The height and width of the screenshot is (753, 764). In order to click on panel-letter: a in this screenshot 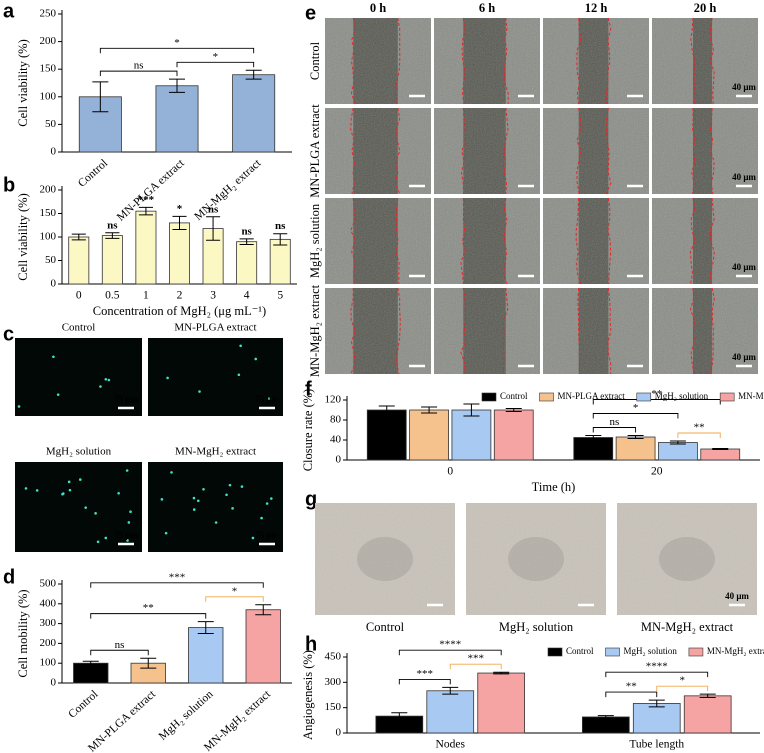, I will do `click(9, 11)`.